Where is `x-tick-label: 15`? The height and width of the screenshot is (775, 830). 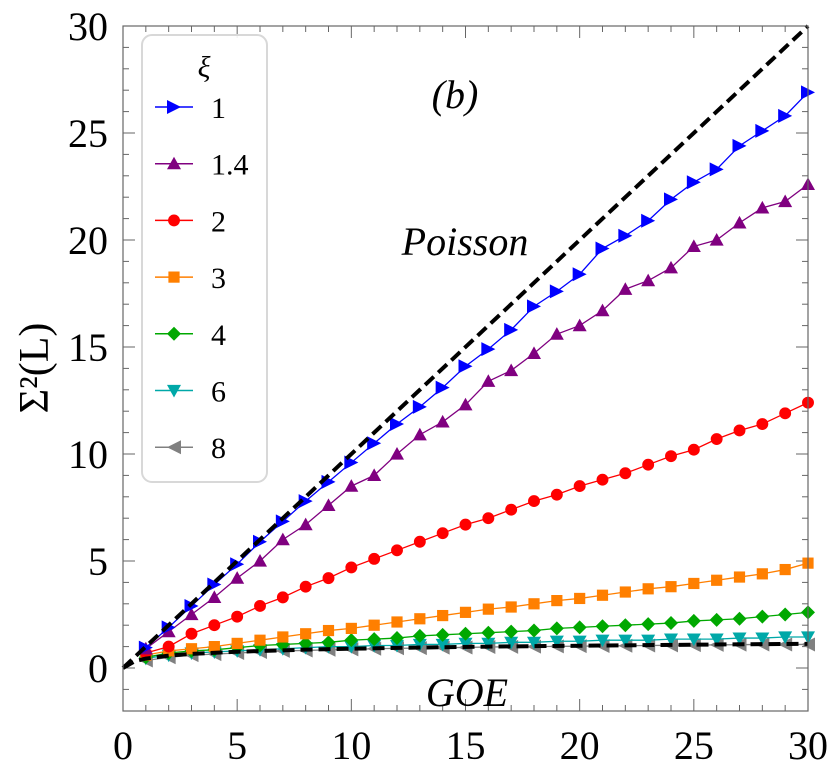 x-tick-label: 15 is located at coordinates (466, 745).